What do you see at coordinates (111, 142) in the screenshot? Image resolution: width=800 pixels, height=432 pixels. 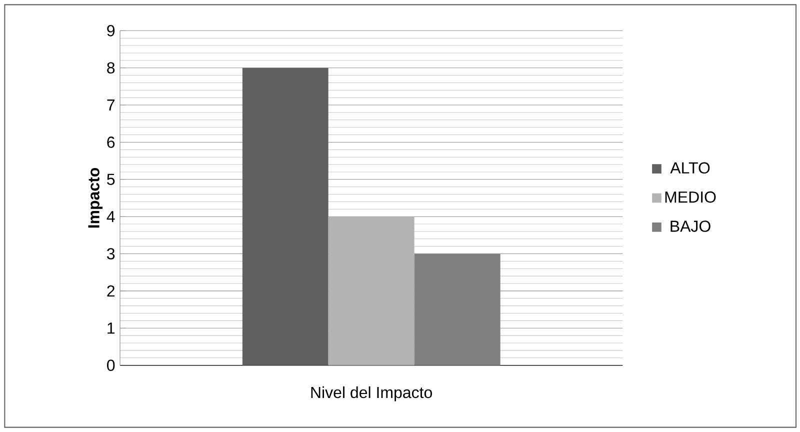 I see `y-tick-label: 6` at bounding box center [111, 142].